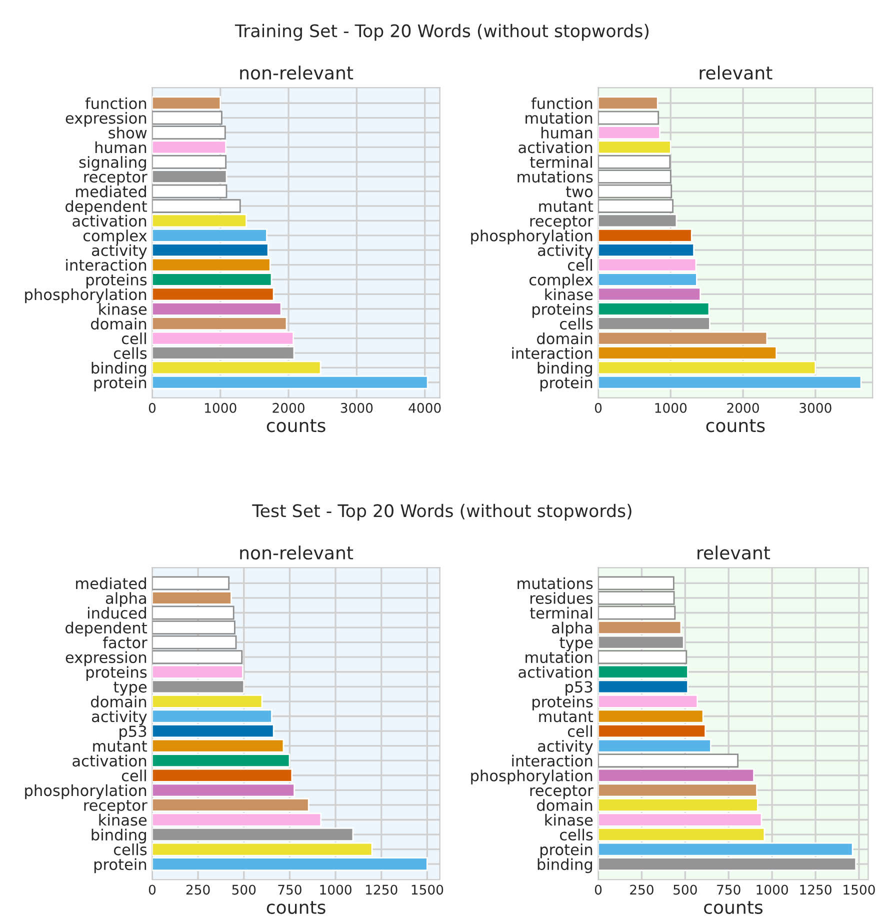 Image resolution: width=885 pixels, height=923 pixels. What do you see at coordinates (127, 132) in the screenshot?
I see `y-tick-label: show` at bounding box center [127, 132].